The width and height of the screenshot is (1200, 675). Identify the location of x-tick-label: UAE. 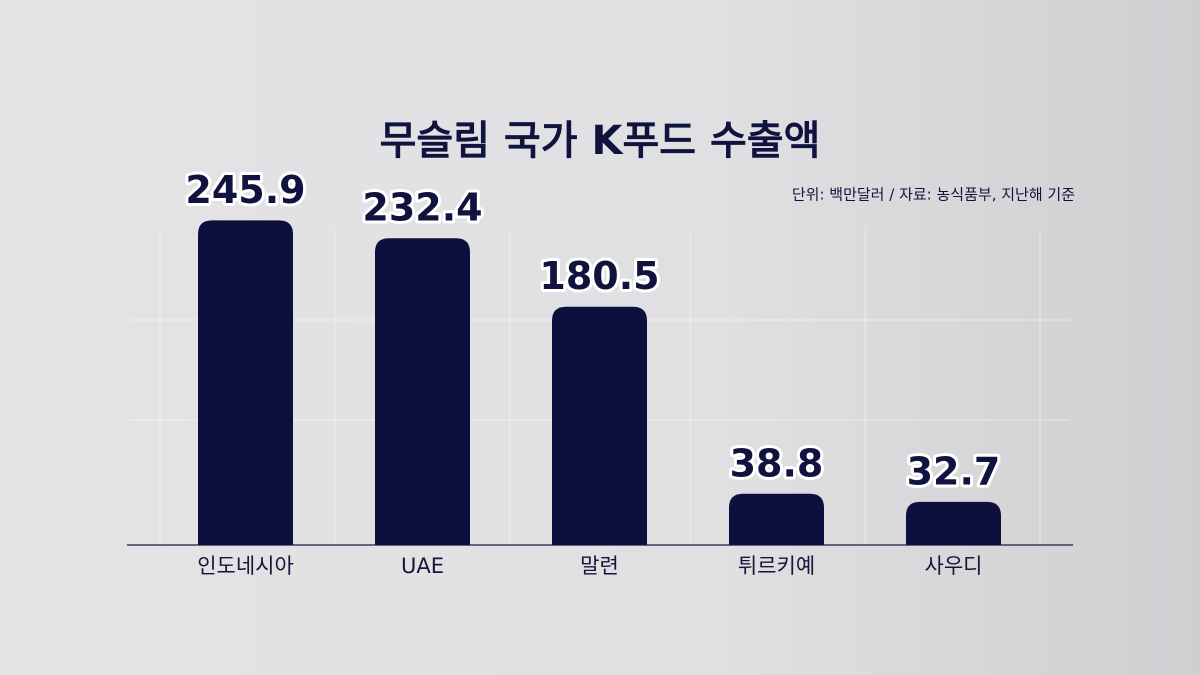
(422, 566).